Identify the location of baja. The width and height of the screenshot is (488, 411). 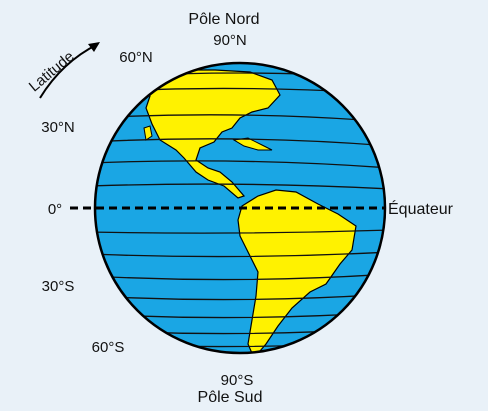
(148, 133).